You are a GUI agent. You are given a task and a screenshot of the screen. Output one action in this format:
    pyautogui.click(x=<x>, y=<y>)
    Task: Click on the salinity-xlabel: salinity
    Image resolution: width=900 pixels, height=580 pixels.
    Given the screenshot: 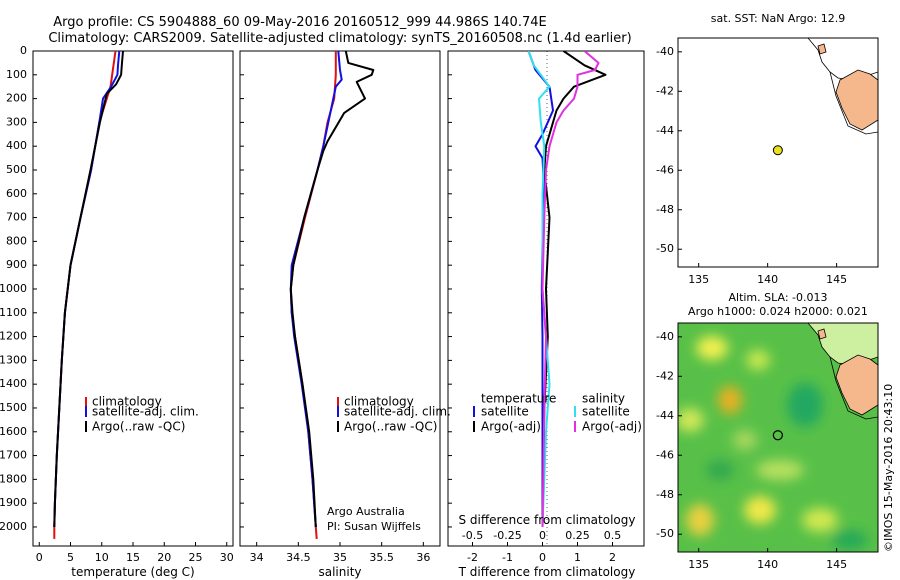 What is the action you would take?
    pyautogui.click(x=339, y=572)
    